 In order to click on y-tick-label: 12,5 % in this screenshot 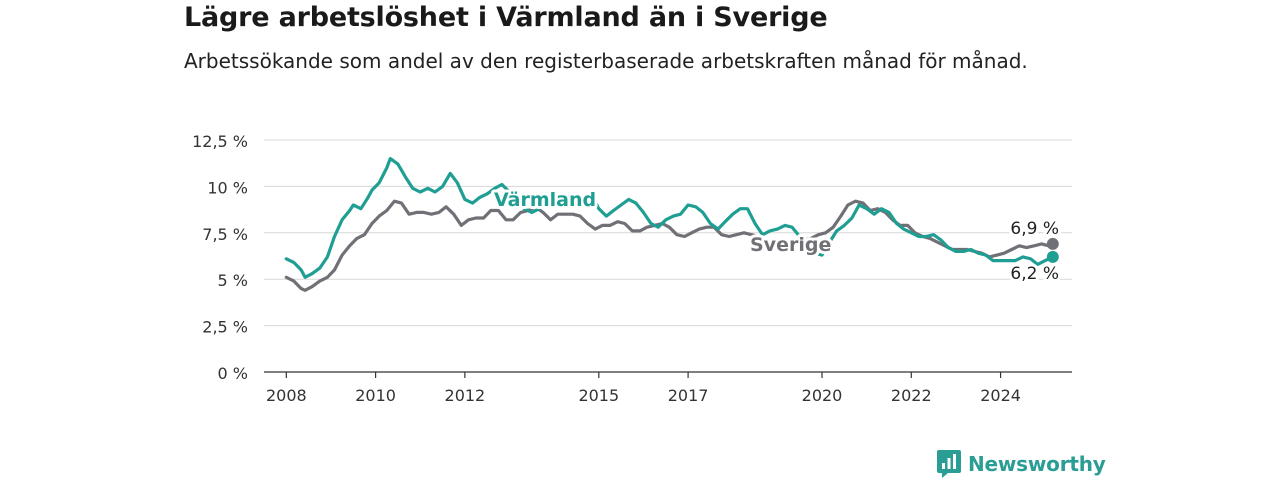, I will do `click(220, 141)`.